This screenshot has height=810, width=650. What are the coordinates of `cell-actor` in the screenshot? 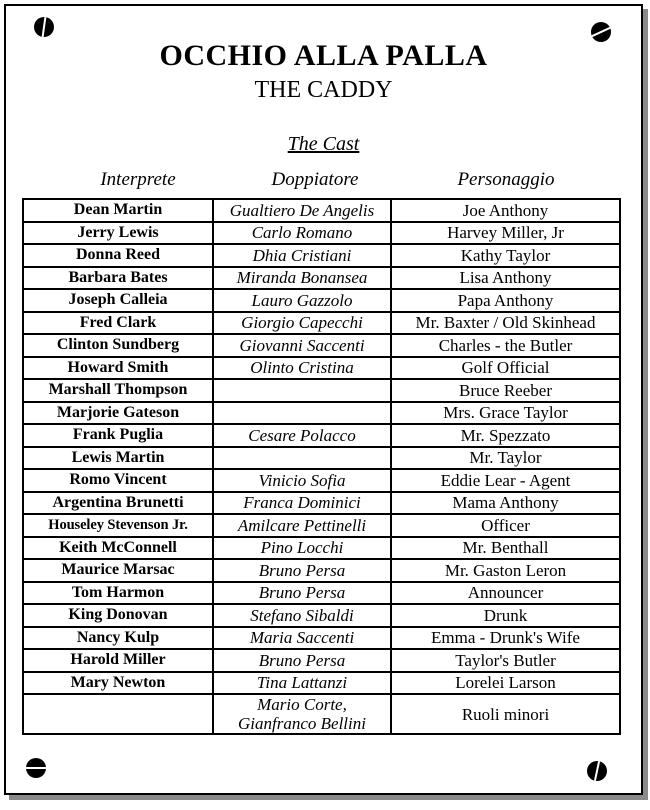 It's located at (118, 714).